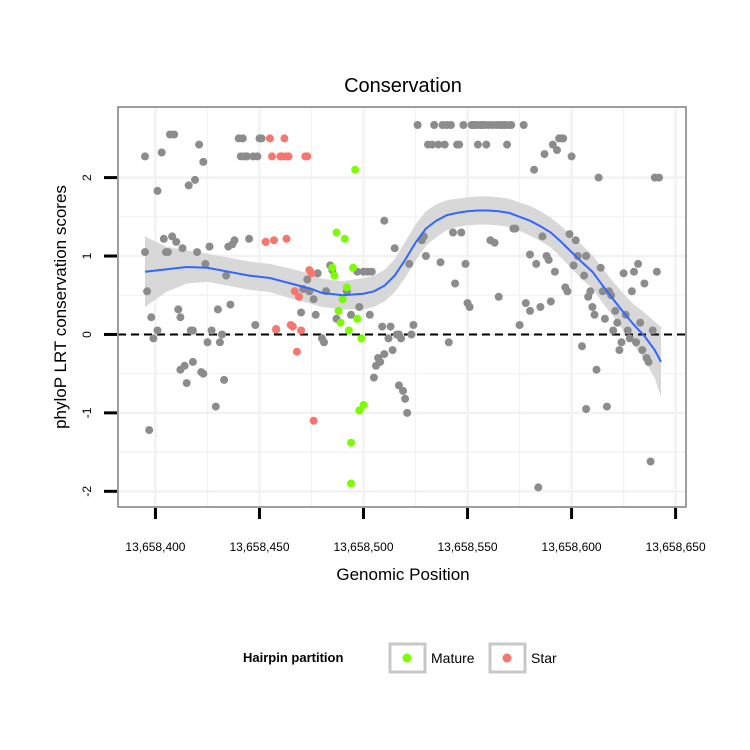 Image resolution: width=750 pixels, height=750 pixels. What do you see at coordinates (407, 658) in the screenshot?
I see `legend-dot-mature` at bounding box center [407, 658].